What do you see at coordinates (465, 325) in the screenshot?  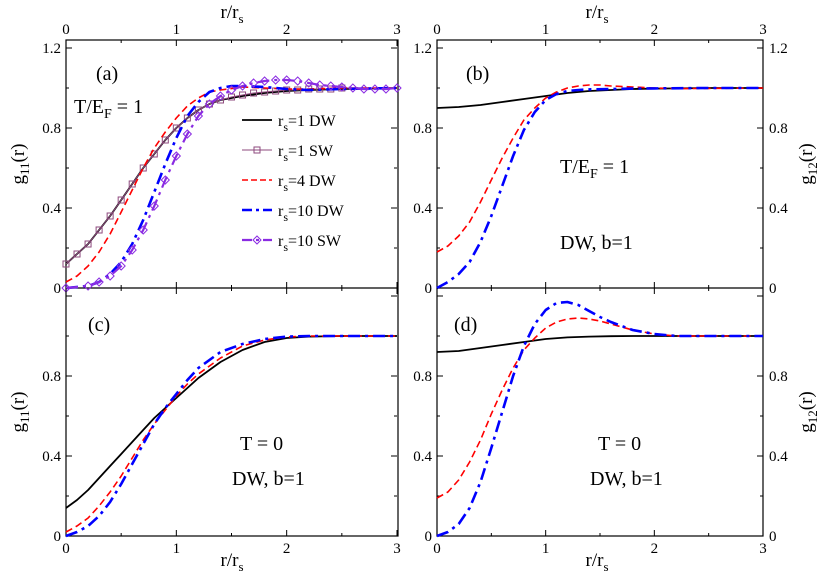 I see `panel-tag: (d)` at bounding box center [465, 325].